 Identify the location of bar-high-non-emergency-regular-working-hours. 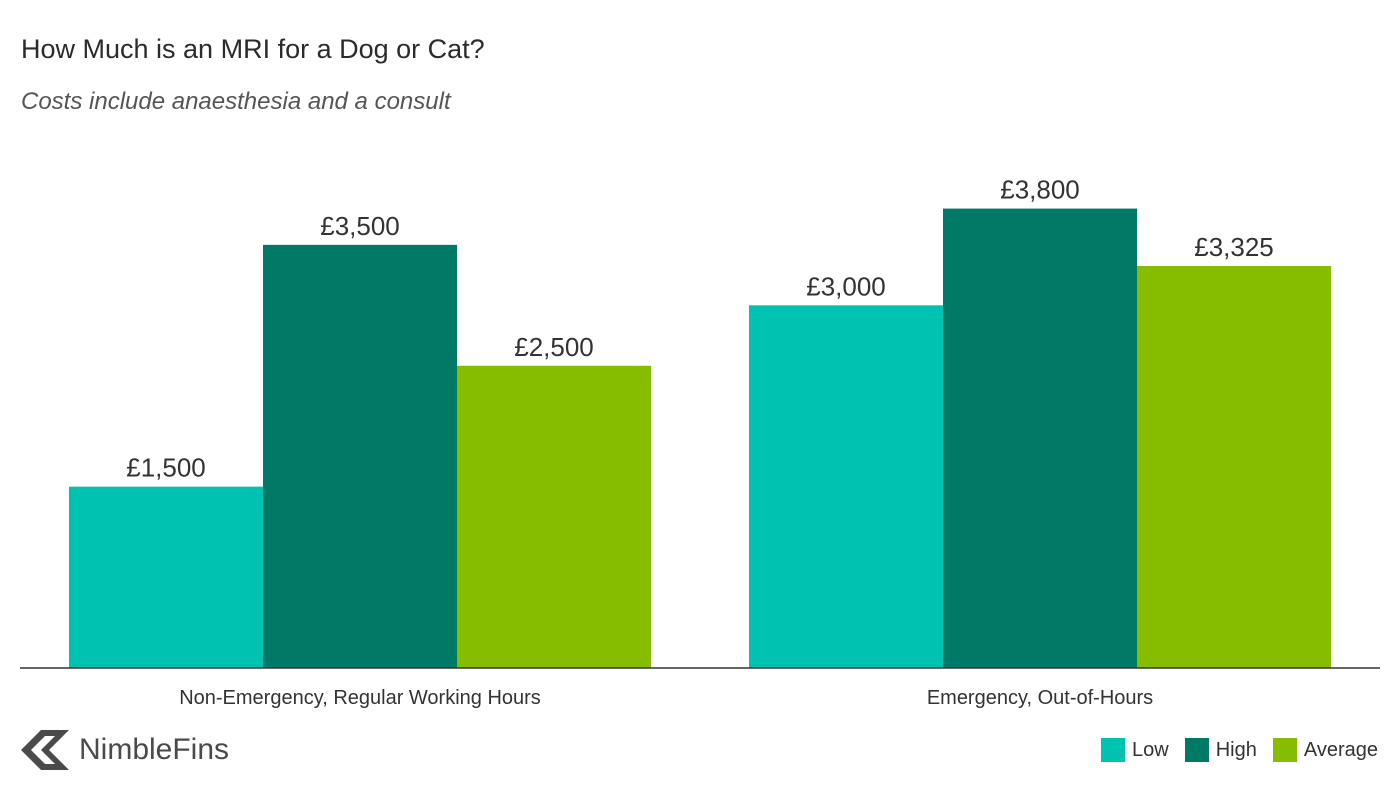
(360, 456).